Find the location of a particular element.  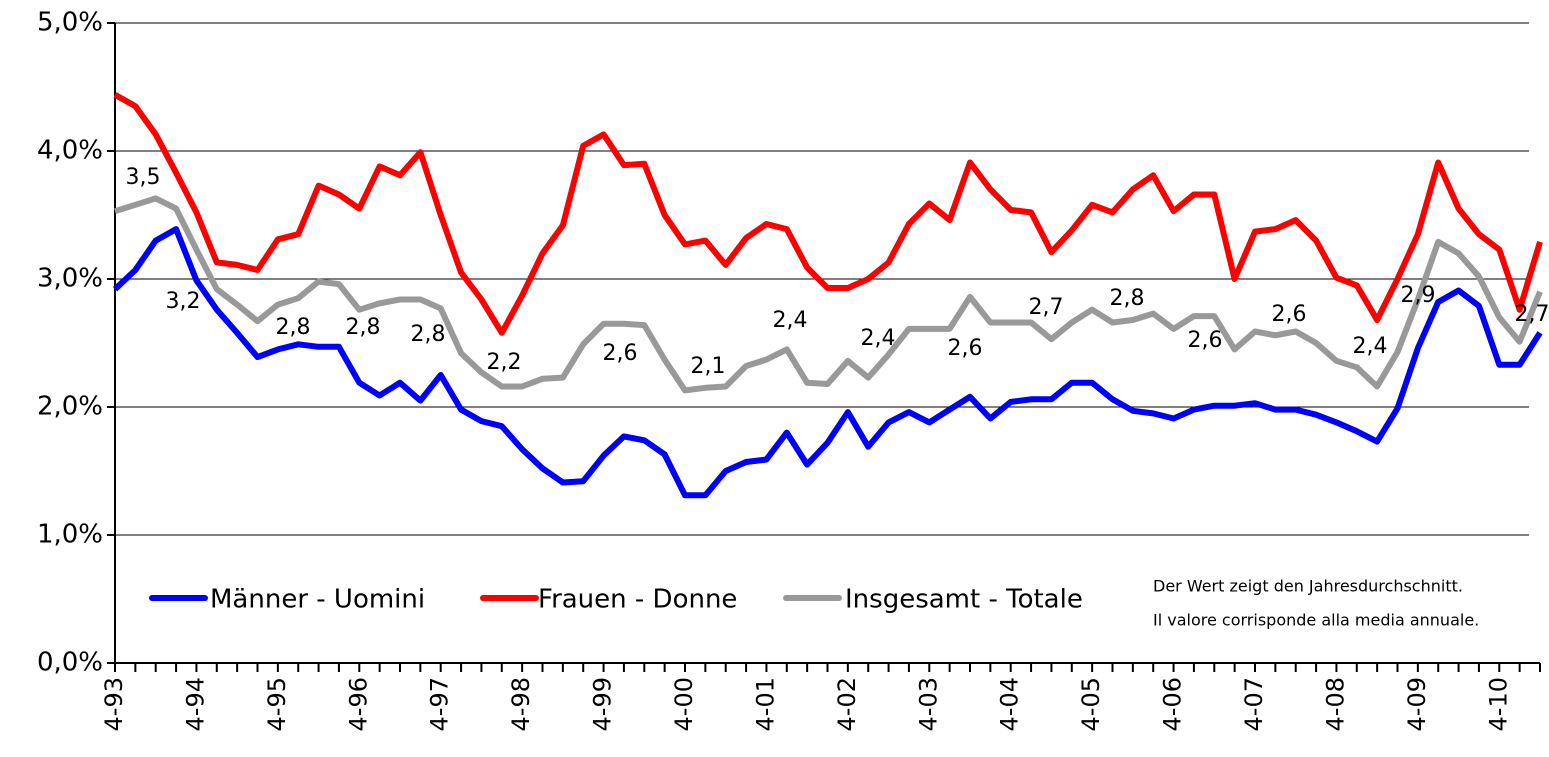

x-tick-label: 4-10 is located at coordinates (1498, 704).